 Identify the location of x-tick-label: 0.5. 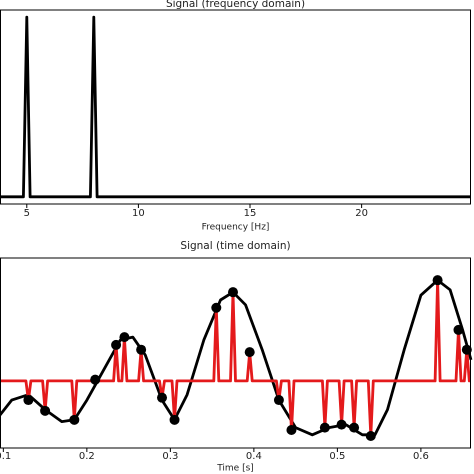
(337, 456).